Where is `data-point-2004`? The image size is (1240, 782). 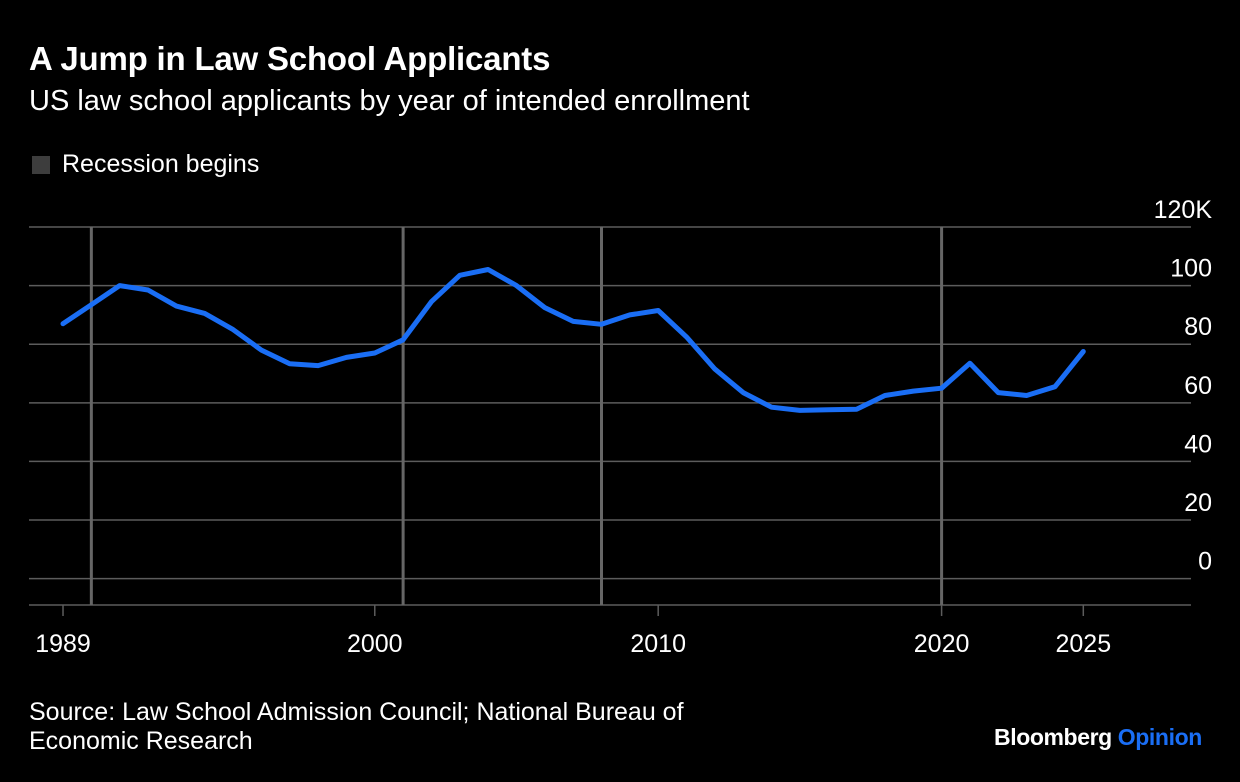
data-point-2004 is located at coordinates (488, 269).